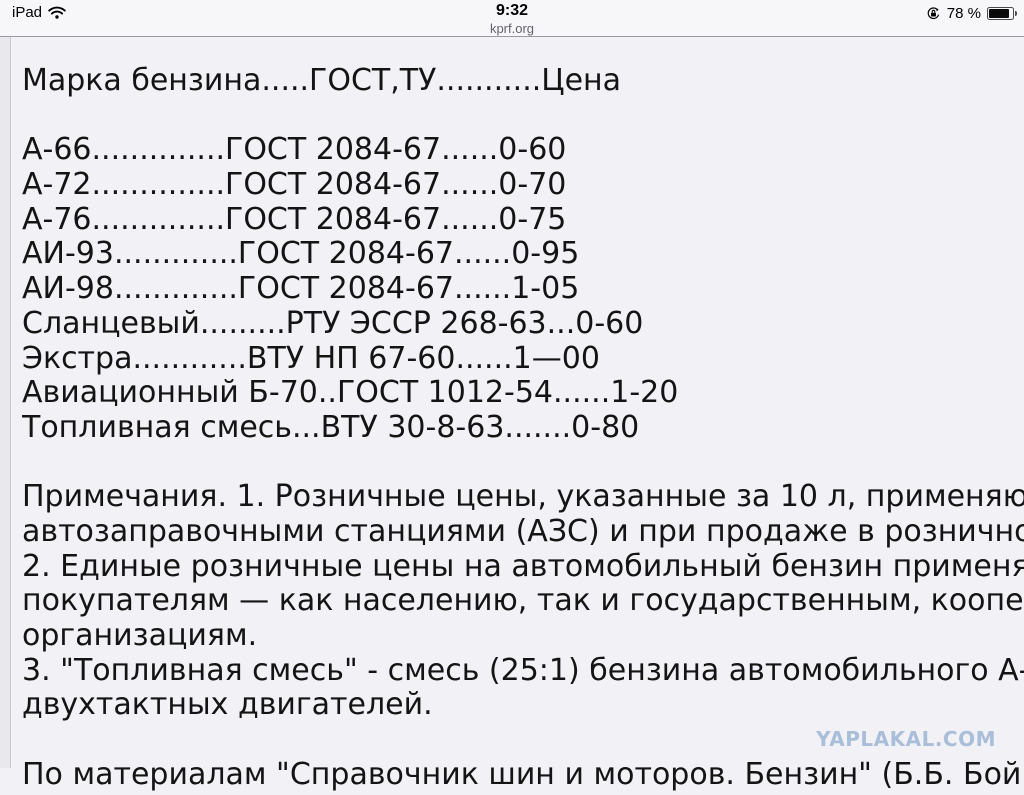  What do you see at coordinates (301, 254) in the screenshot?
I see `table-row: АИ-93.............ГОСТ 2084-67......0-95` at bounding box center [301, 254].